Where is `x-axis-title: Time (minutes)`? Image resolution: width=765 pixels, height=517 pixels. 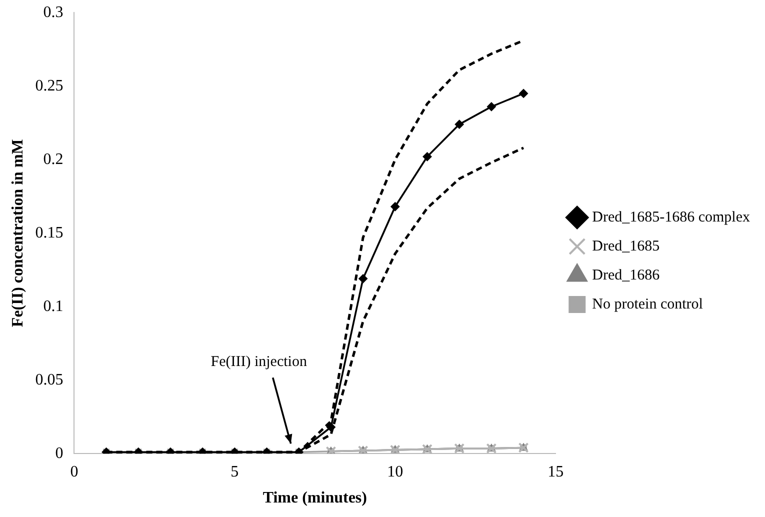
x-axis-title: Time (minutes) is located at coordinates (314, 498).